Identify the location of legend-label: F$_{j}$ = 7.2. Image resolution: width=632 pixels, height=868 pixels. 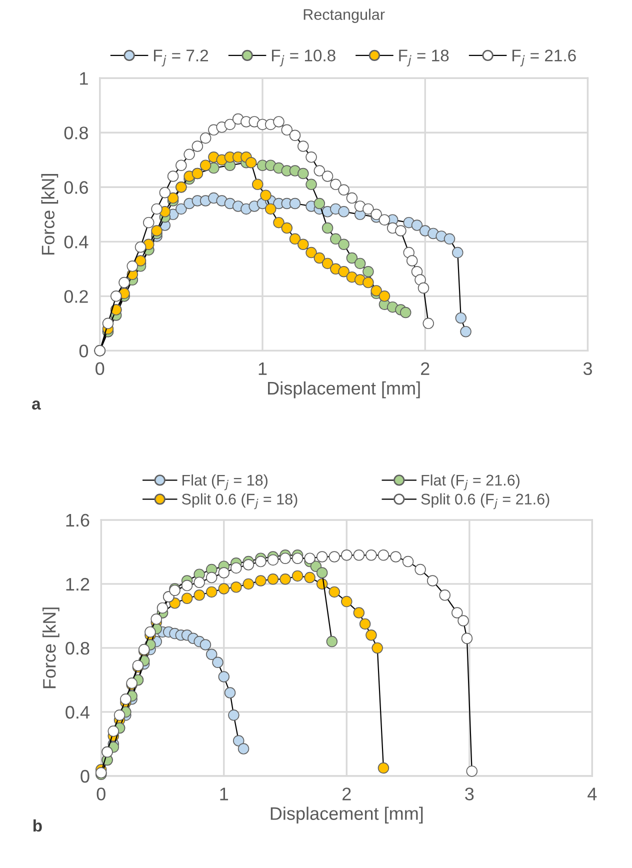
(181, 58).